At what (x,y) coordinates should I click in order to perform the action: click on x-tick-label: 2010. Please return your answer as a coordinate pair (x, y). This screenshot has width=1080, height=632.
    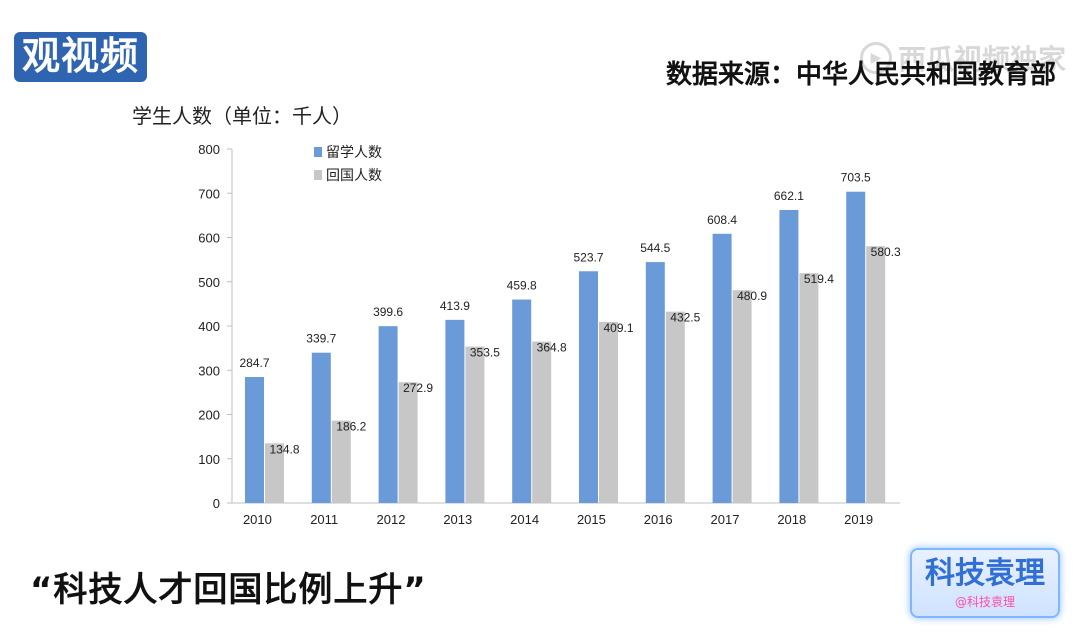
    Looking at the image, I should click on (257, 519).